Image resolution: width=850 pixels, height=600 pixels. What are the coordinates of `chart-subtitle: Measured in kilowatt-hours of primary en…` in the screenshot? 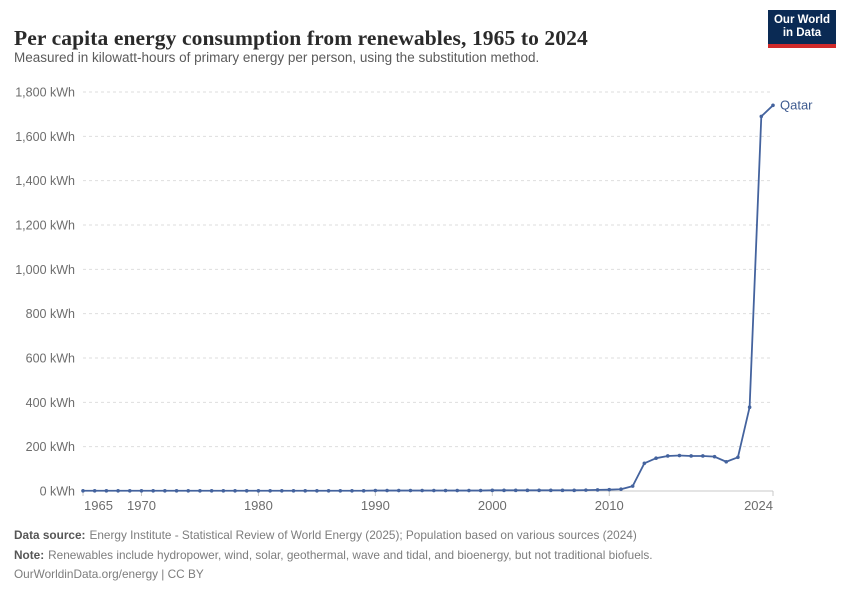 It's located at (277, 57).